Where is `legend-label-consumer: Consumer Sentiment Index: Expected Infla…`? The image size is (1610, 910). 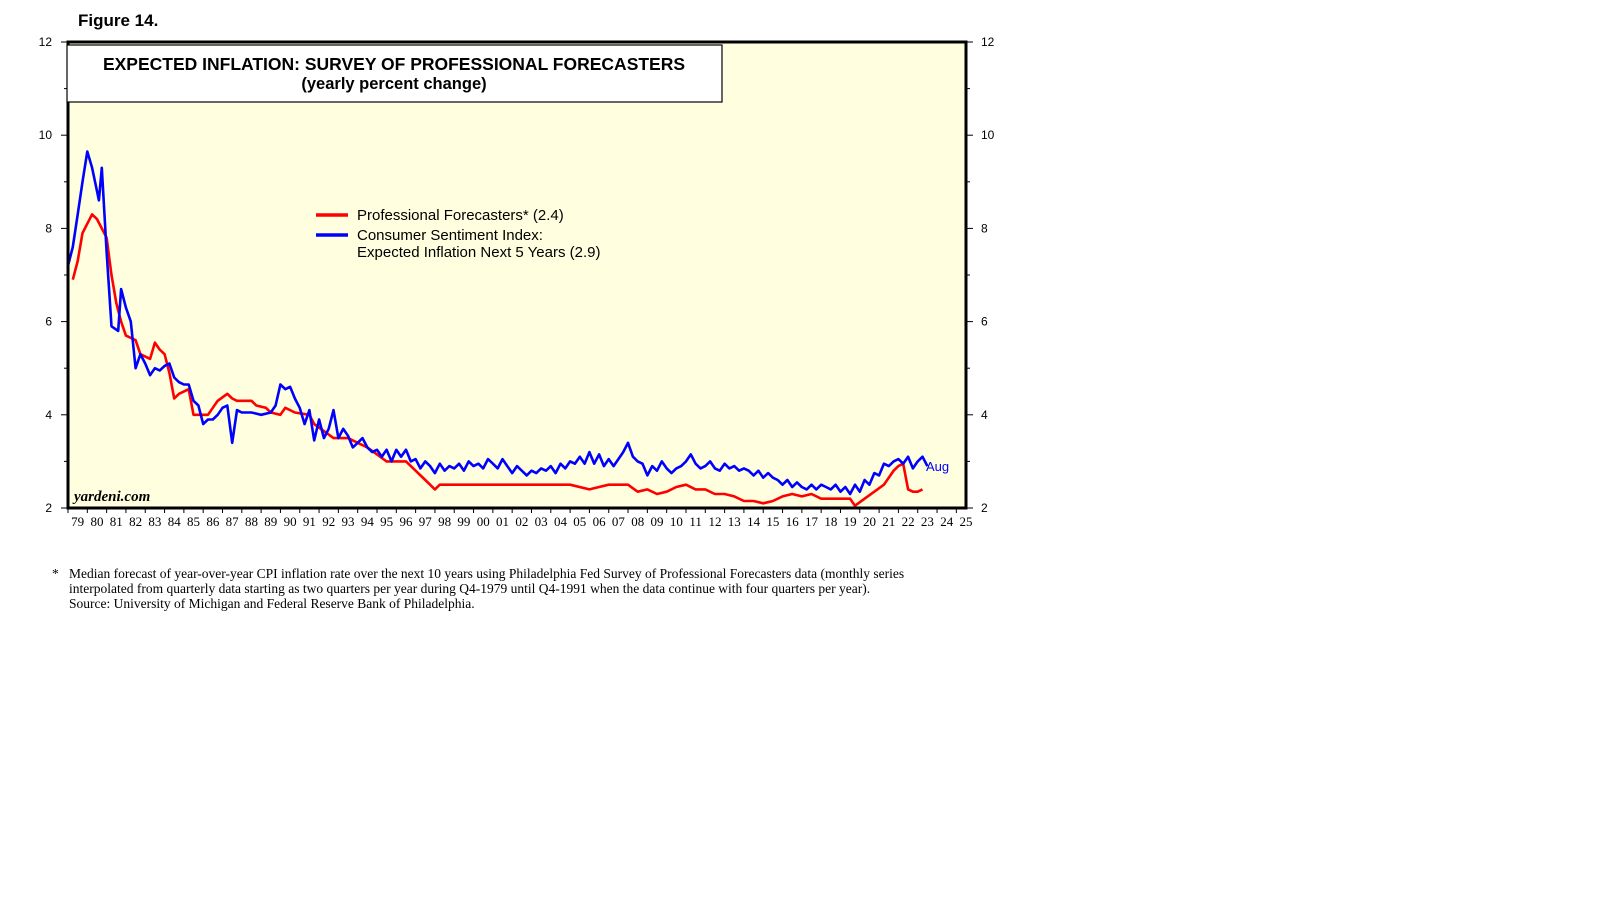
legend-label-consumer: Consumer Sentiment Index: Expected Infla… is located at coordinates (478, 244).